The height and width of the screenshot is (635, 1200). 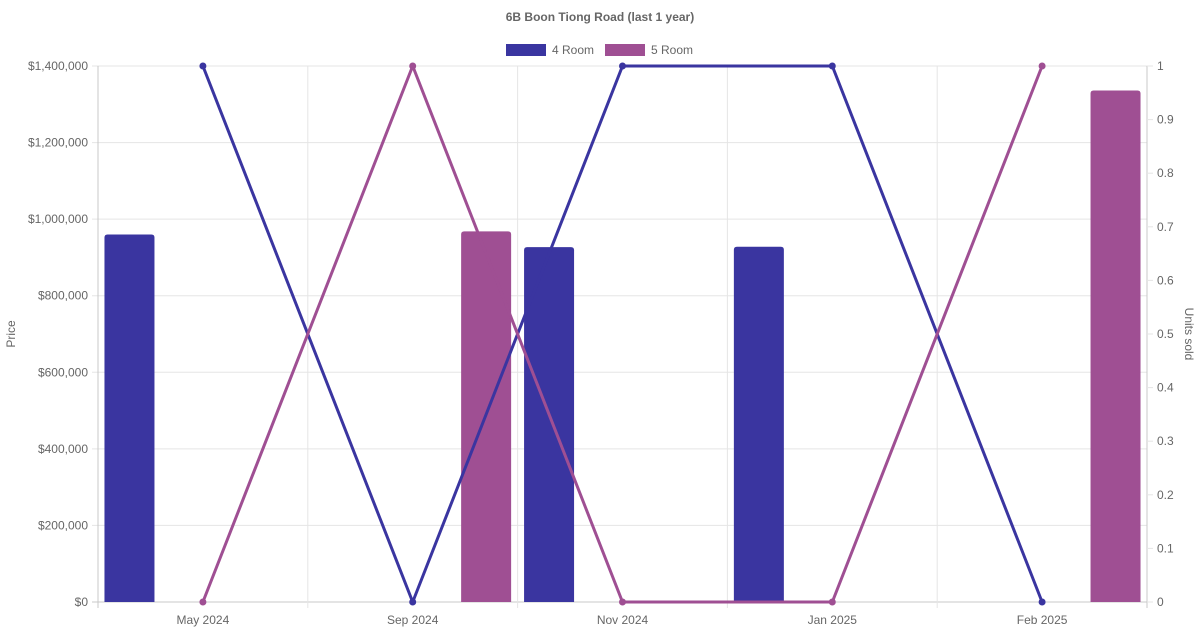 I want to click on chart-title: 6B Boon Tiong Road (last 1 year), so click(x=600, y=17).